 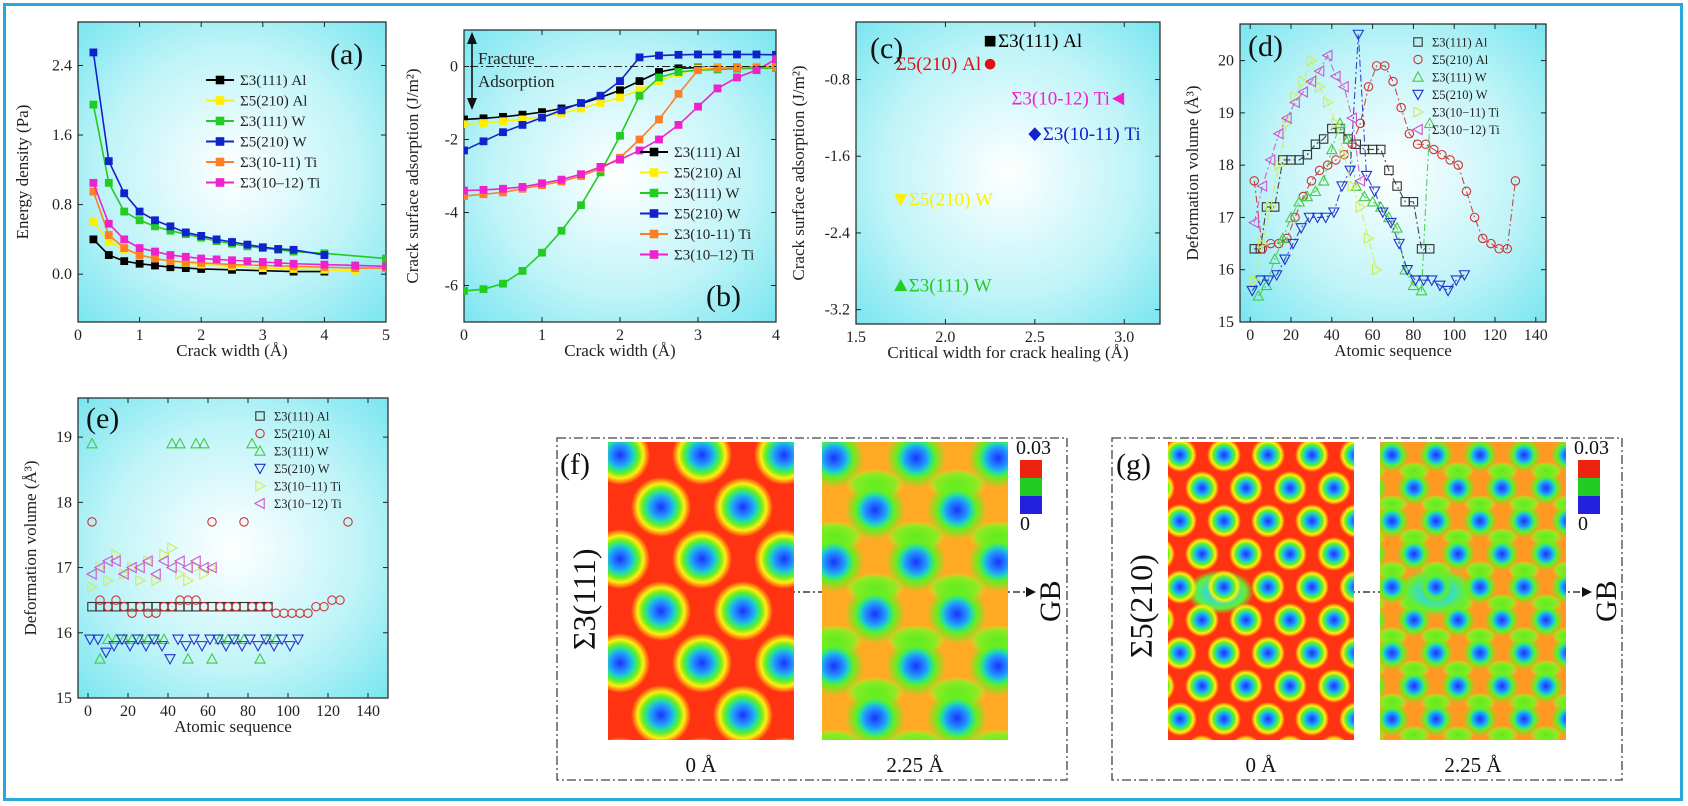 I want to click on trend-curve, so click(x=1384, y=157).